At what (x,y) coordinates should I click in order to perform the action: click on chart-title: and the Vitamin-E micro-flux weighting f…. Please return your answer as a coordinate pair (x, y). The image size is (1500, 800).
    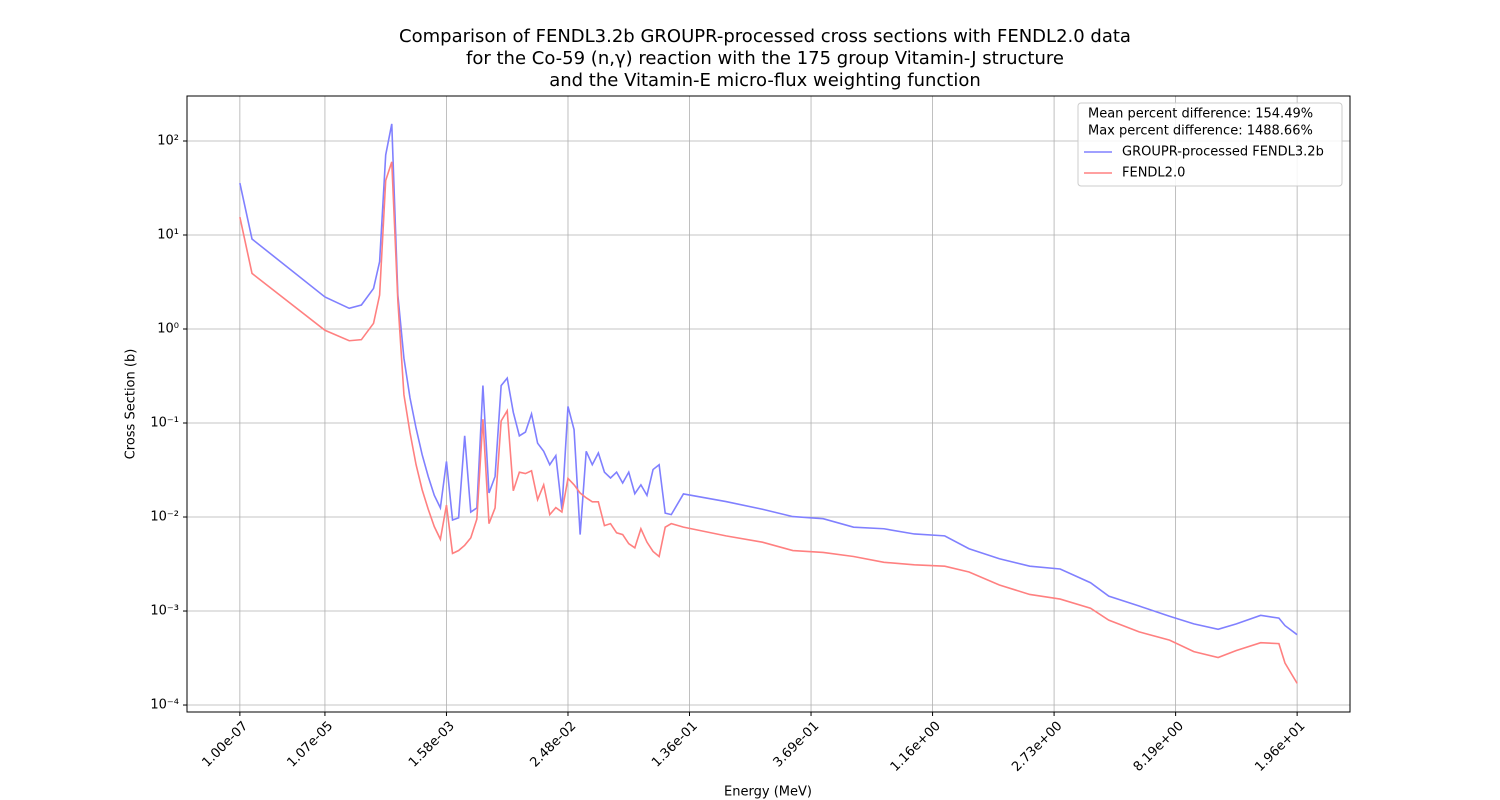
    Looking at the image, I should click on (765, 80).